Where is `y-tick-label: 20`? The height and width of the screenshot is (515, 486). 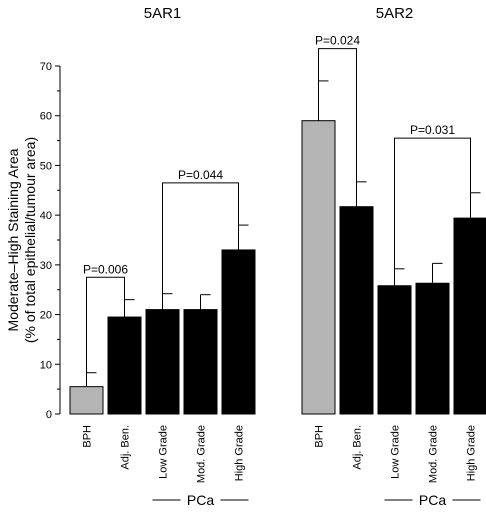 y-tick-label: 20 is located at coordinates (46, 316).